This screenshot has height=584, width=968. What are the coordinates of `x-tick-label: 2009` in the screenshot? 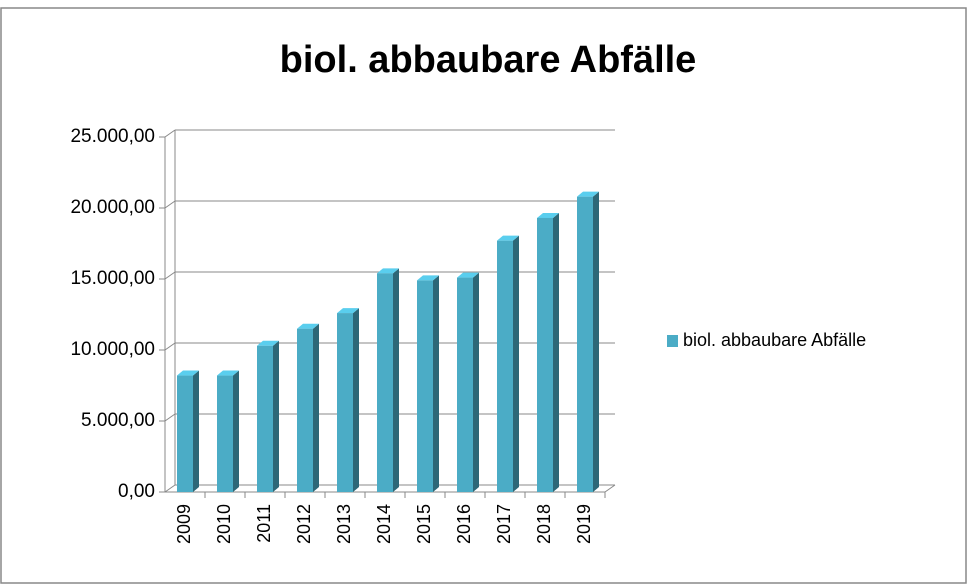 It's located at (184, 524).